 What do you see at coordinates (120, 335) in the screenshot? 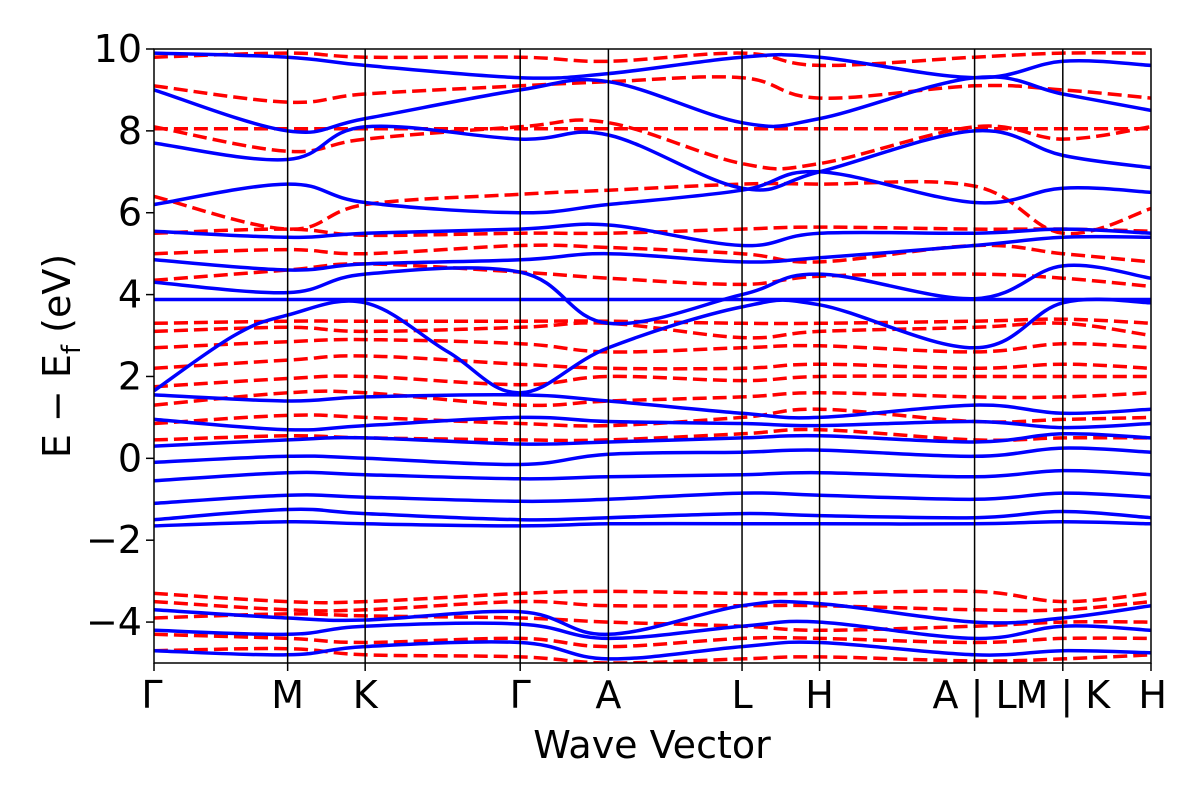
I see `y-axis-ticks: −4 −2 0 2 4 6 8 10` at bounding box center [120, 335].